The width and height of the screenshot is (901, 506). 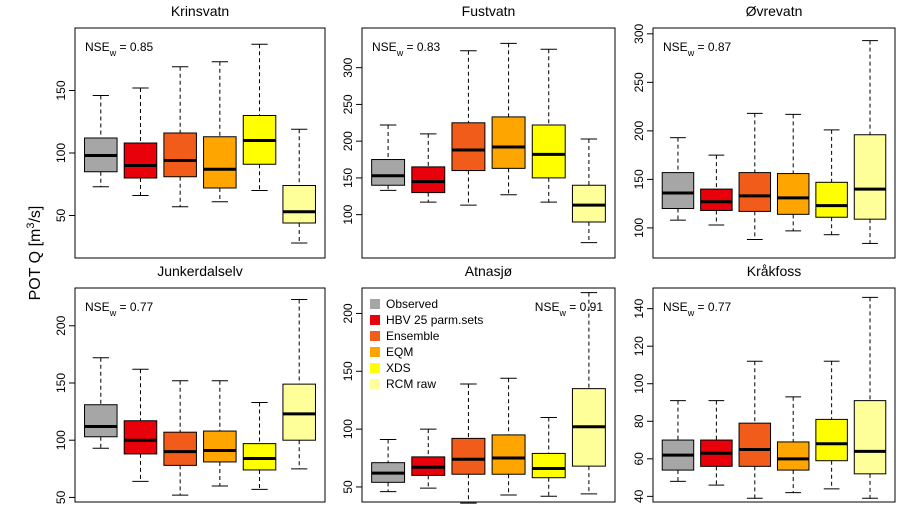 What do you see at coordinates (774, 271) in the screenshot?
I see `chart-title: Kråkfoss` at bounding box center [774, 271].